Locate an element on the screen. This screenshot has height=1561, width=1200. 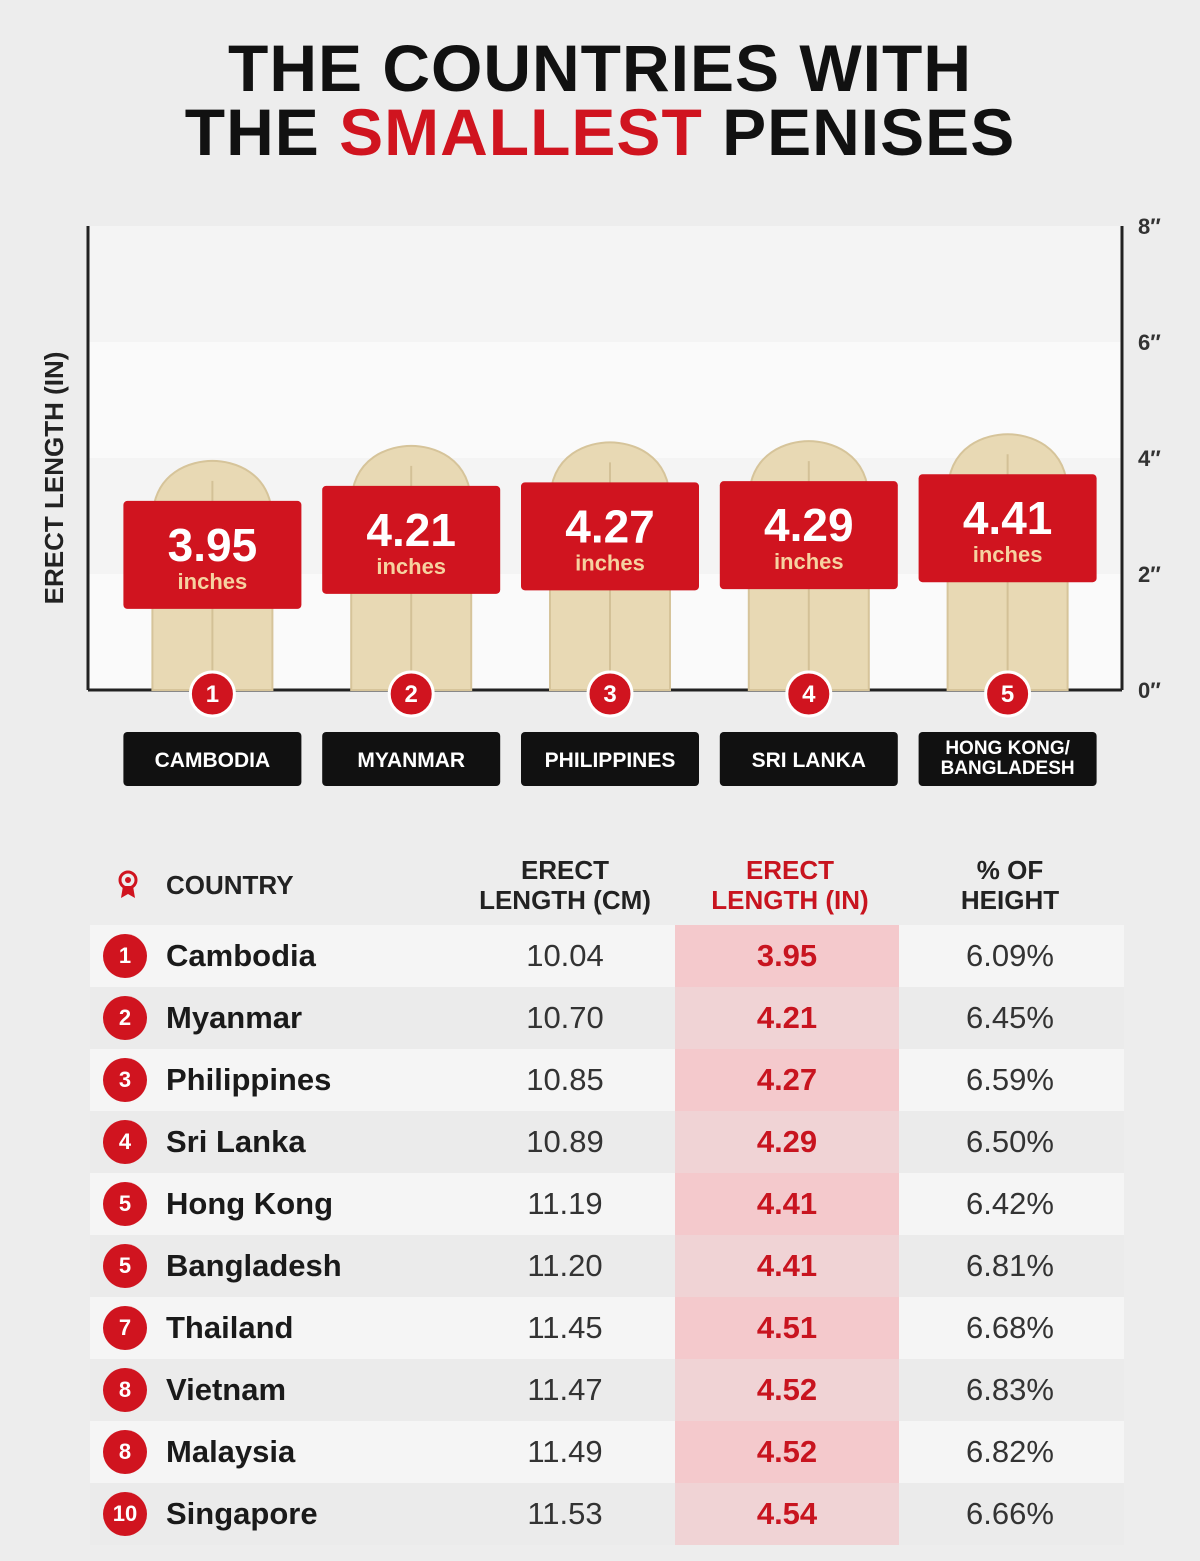
length-cm: 11.53 is located at coordinates (565, 1514).